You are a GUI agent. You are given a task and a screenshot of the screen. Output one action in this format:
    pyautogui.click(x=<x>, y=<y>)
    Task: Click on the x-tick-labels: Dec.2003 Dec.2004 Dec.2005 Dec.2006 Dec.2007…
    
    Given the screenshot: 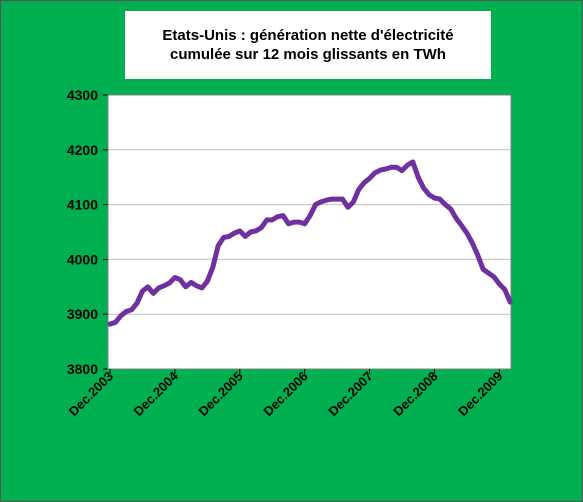 What is the action you would take?
    pyautogui.click(x=286, y=393)
    